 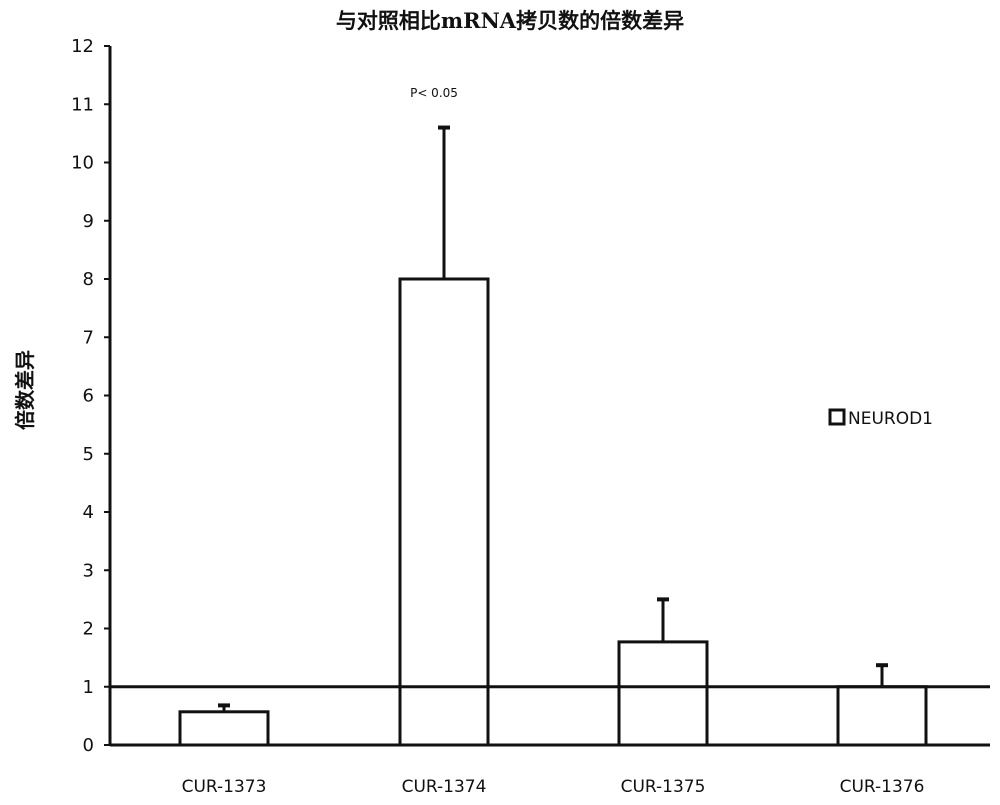 I want to click on y-tick-label: 7, so click(x=88, y=337).